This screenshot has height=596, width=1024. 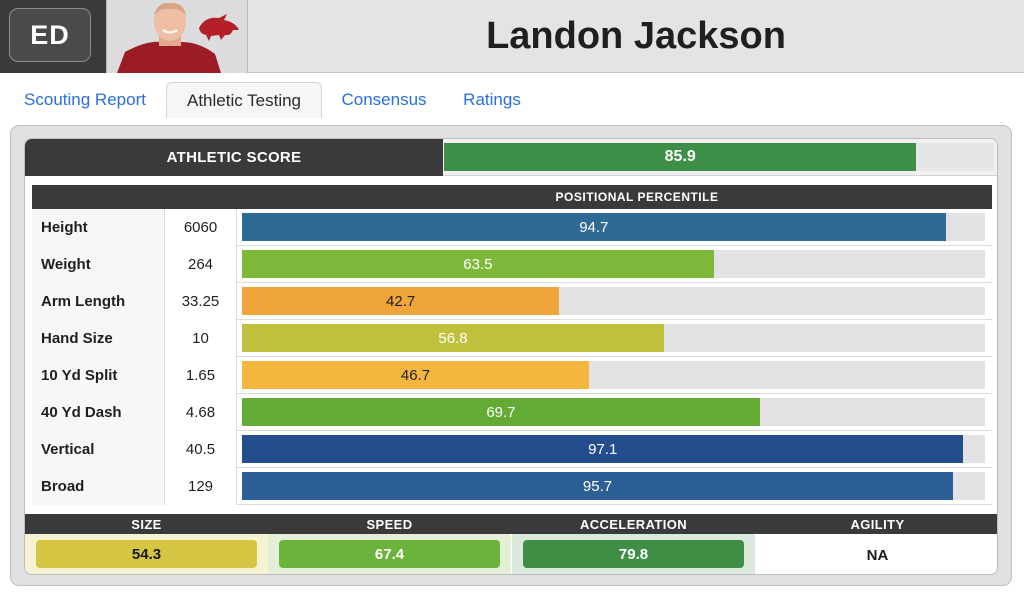 What do you see at coordinates (201, 338) in the screenshot?
I see `measurement-value: 10` at bounding box center [201, 338].